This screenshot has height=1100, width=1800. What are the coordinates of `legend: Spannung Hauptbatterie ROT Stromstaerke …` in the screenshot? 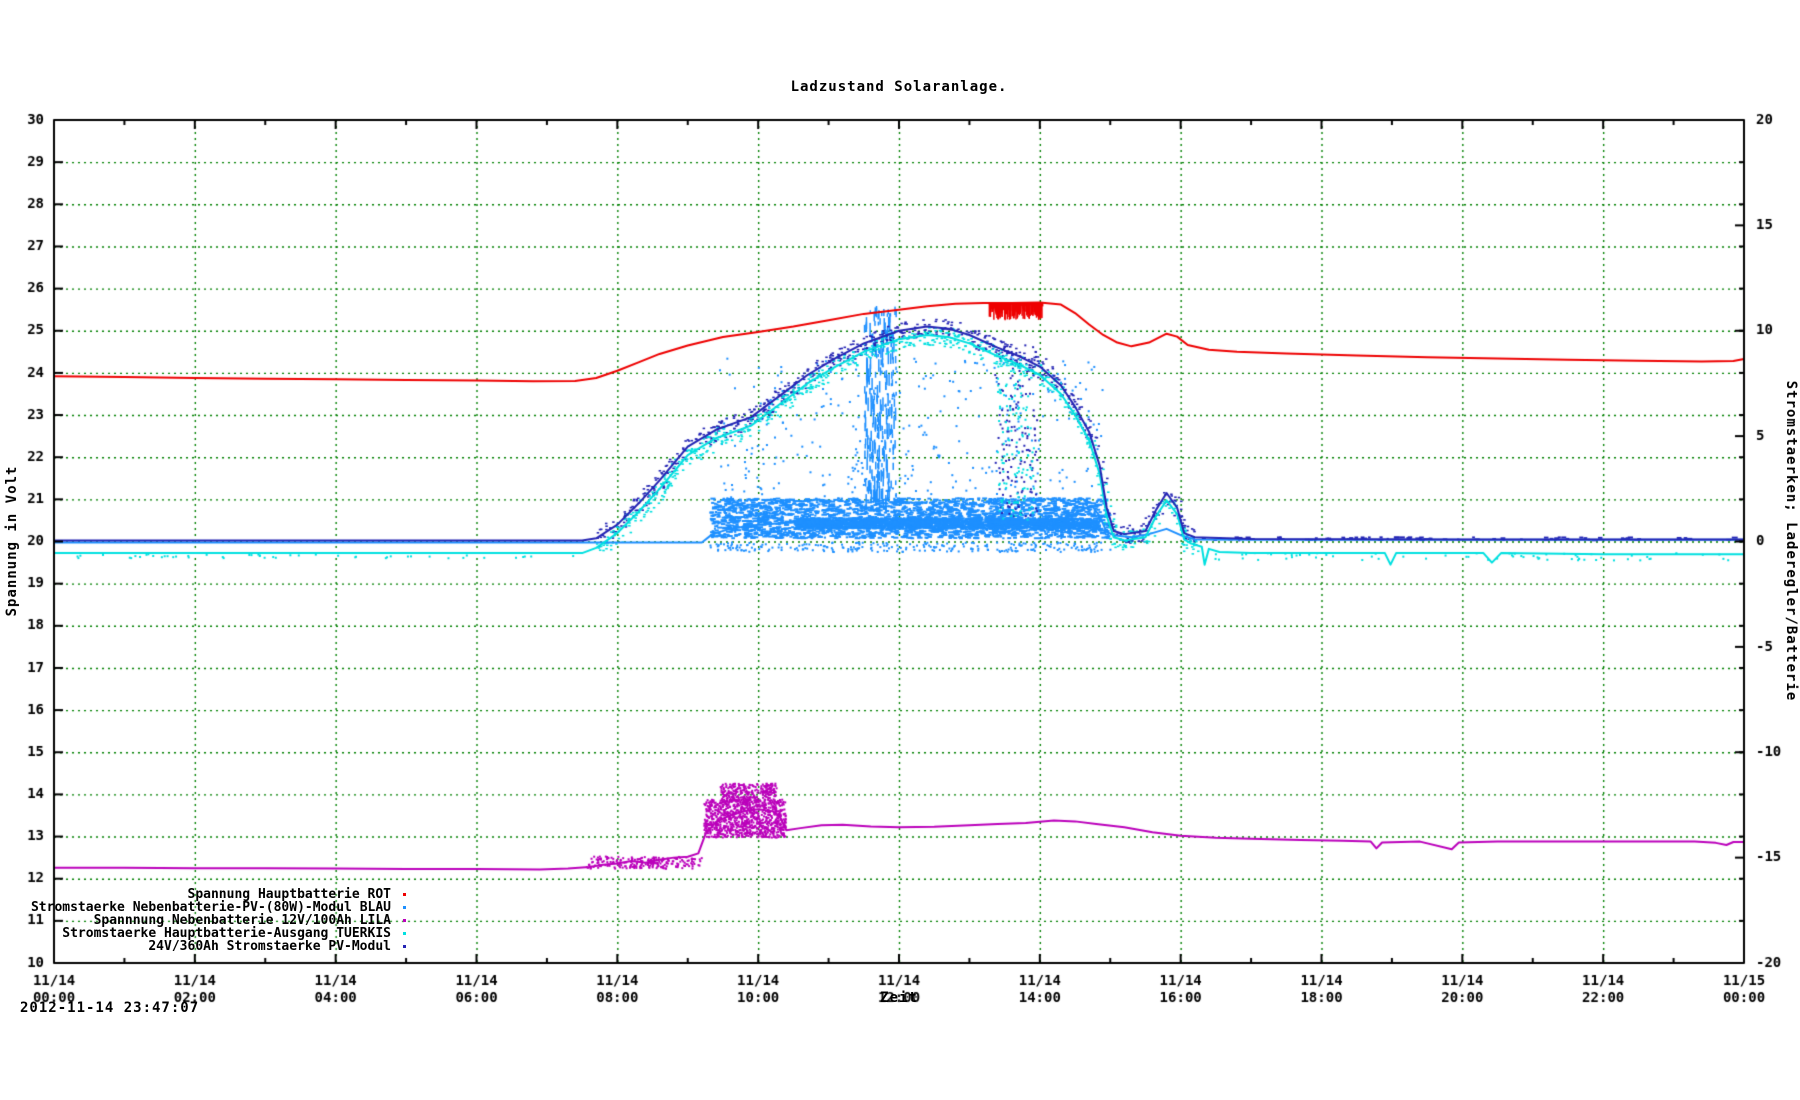 It's located at (206, 920).